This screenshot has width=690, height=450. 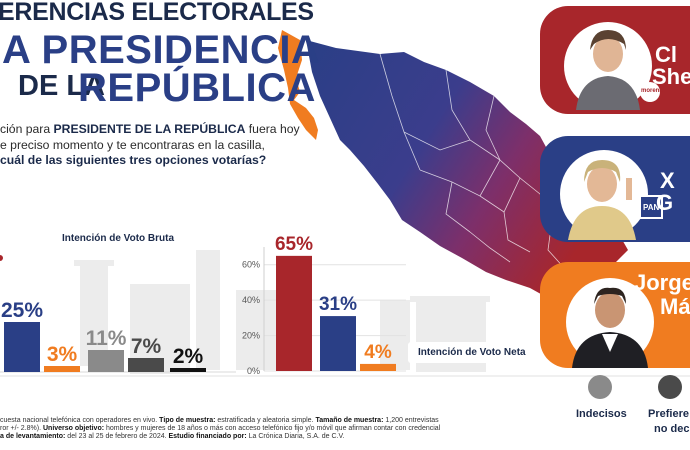 What do you see at coordinates (197, 88) in the screenshot?
I see `header-line3b: REPÚBLICA` at bounding box center [197, 88].